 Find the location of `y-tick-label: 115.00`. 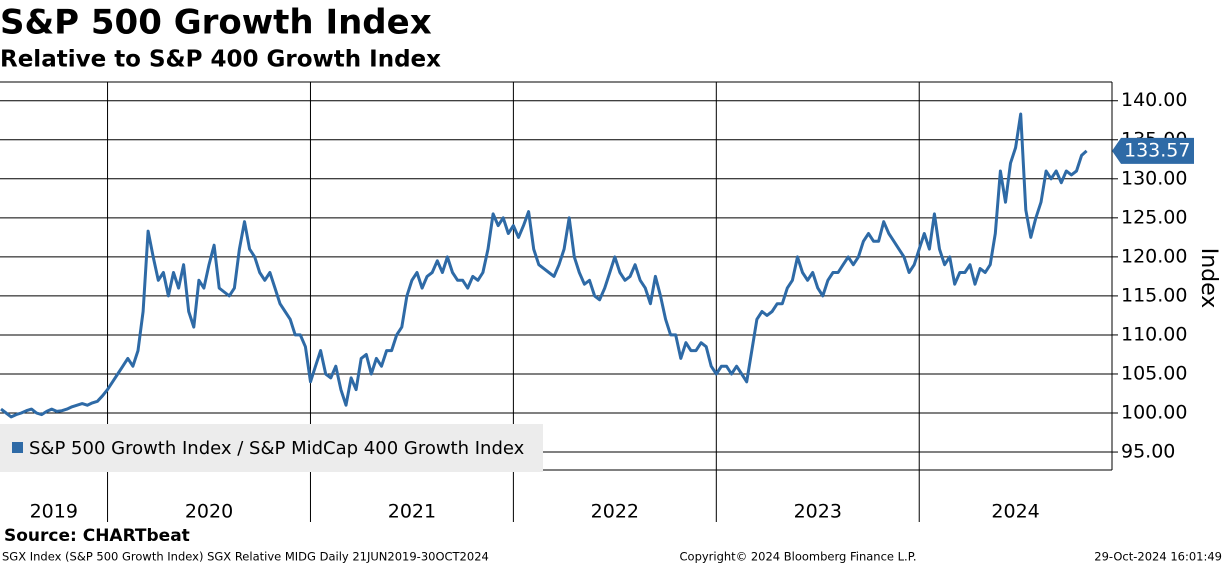

y-tick-label: 115.00 is located at coordinates (1154, 295).